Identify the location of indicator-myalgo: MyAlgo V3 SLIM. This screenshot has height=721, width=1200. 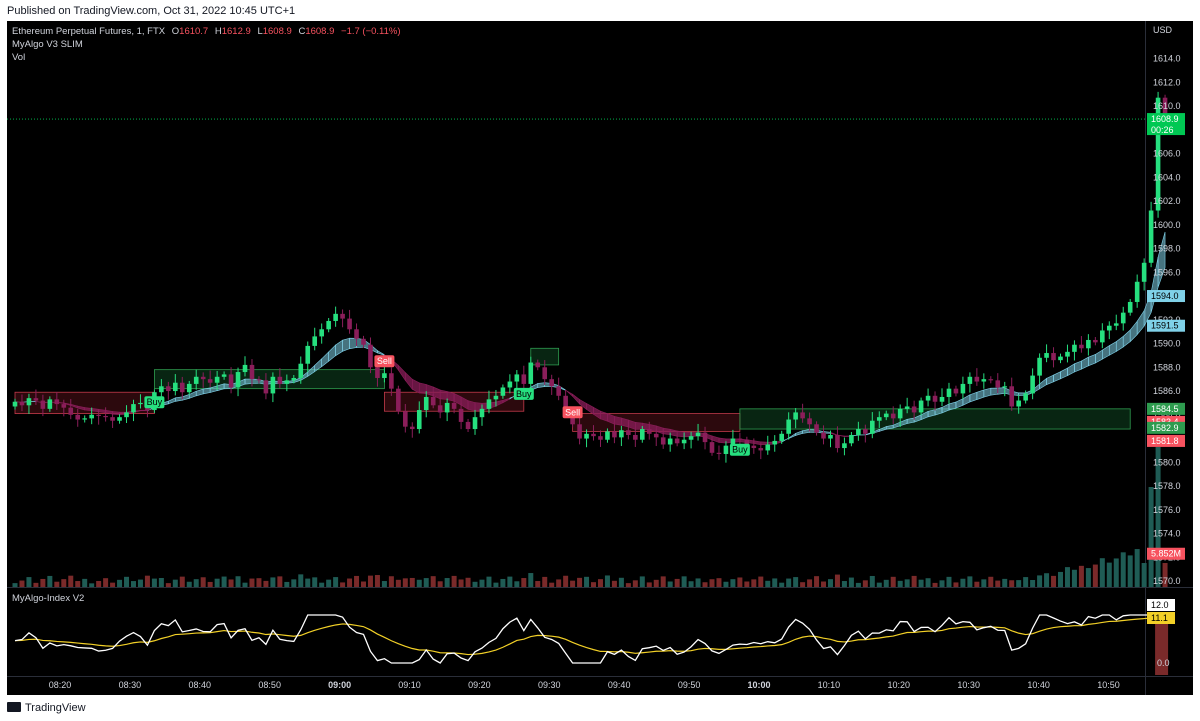
(47, 44).